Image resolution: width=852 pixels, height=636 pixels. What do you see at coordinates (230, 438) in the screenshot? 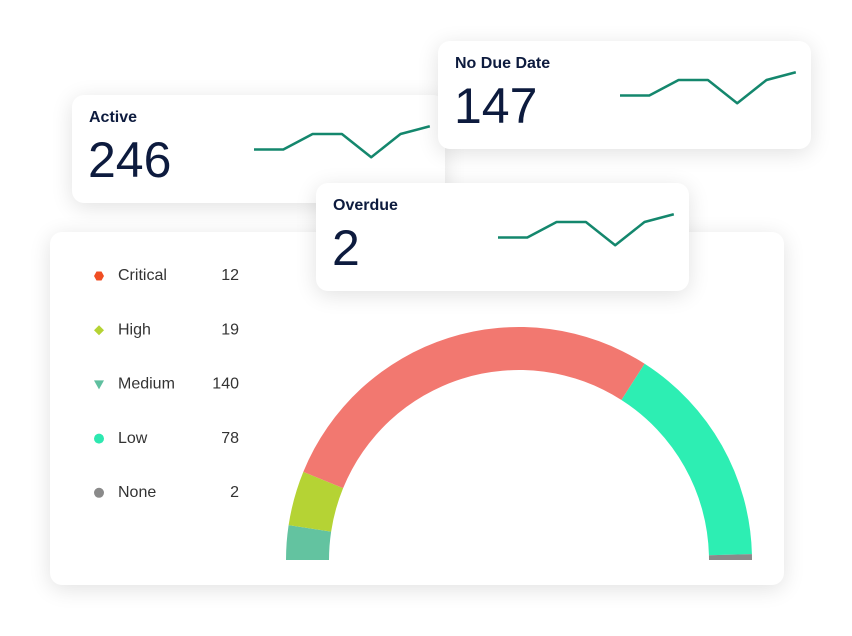
I see `legend-value: 78` at bounding box center [230, 438].